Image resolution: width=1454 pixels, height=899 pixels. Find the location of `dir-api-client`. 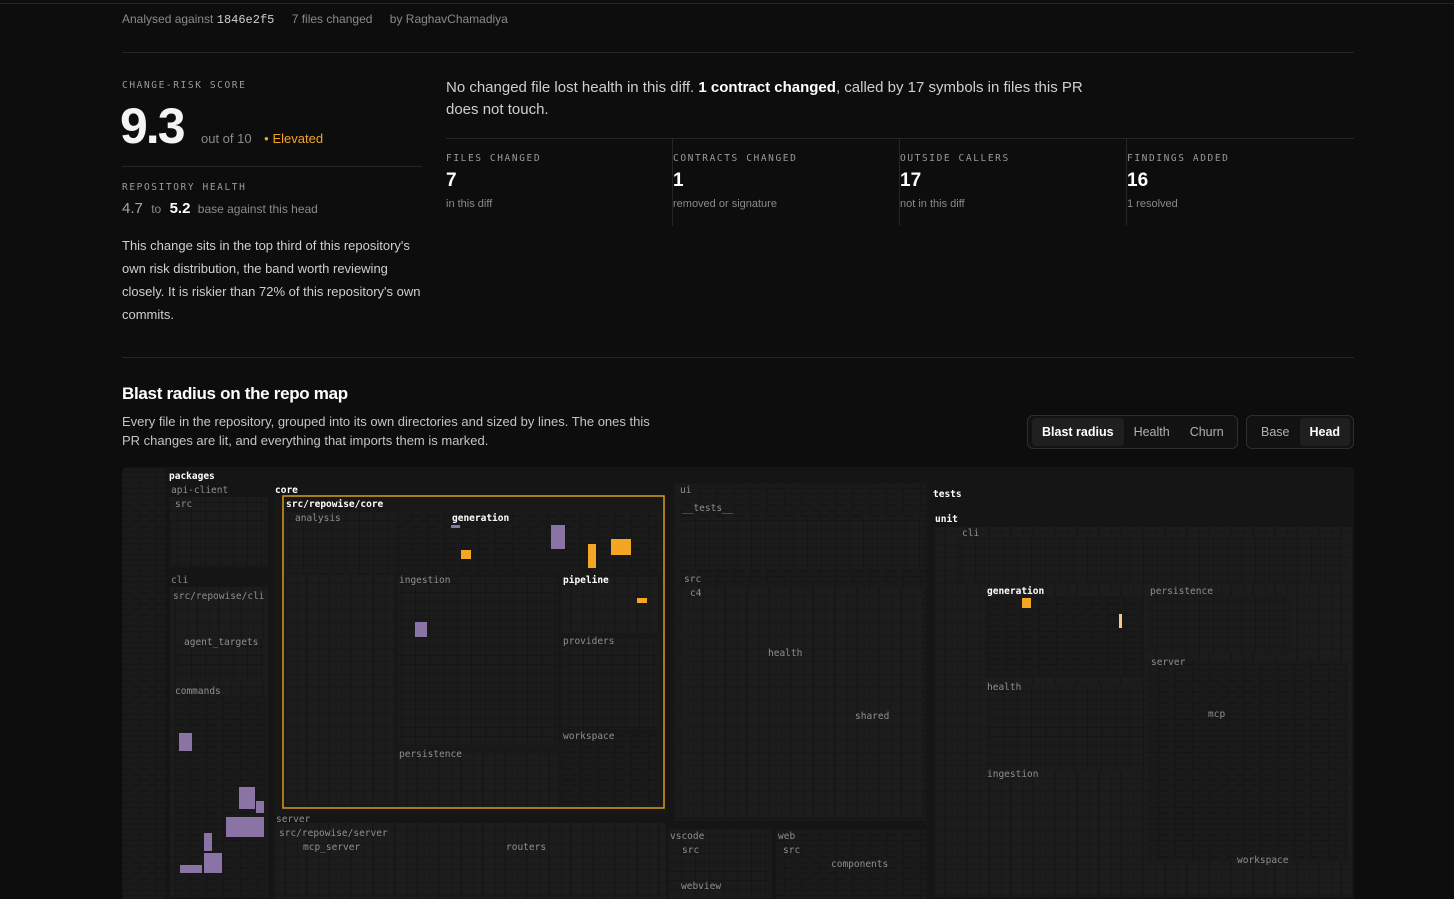

dir-api-client is located at coordinates (219, 532).